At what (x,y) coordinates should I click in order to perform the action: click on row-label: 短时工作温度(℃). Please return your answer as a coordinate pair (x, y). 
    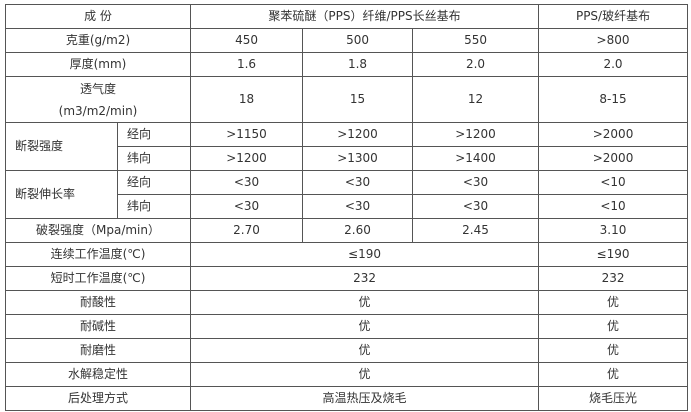
    Looking at the image, I should click on (98, 278).